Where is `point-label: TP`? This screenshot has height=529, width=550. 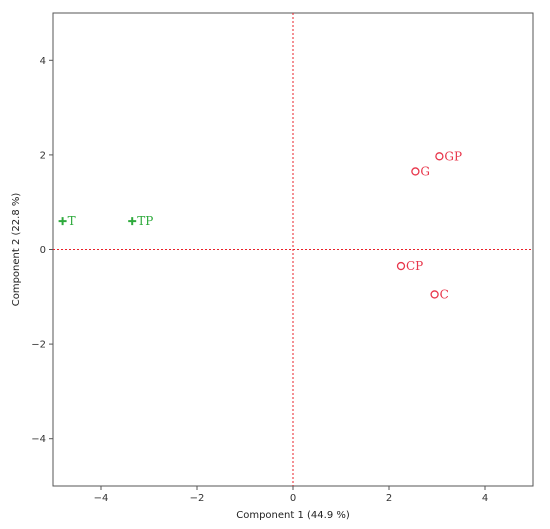 point-label: TP is located at coordinates (145, 221).